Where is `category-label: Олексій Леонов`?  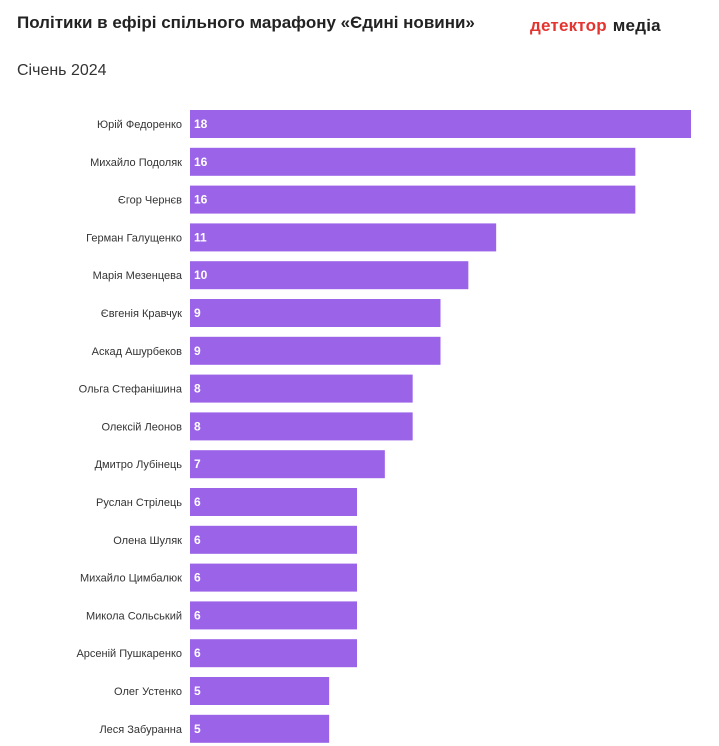 category-label: Олексій Леонов is located at coordinates (141, 427).